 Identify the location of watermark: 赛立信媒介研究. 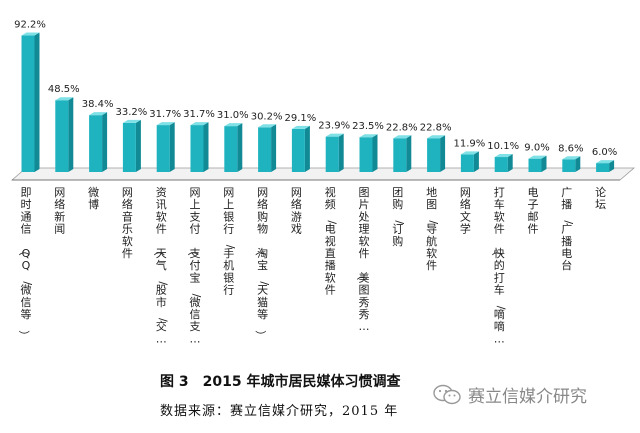
(509, 394).